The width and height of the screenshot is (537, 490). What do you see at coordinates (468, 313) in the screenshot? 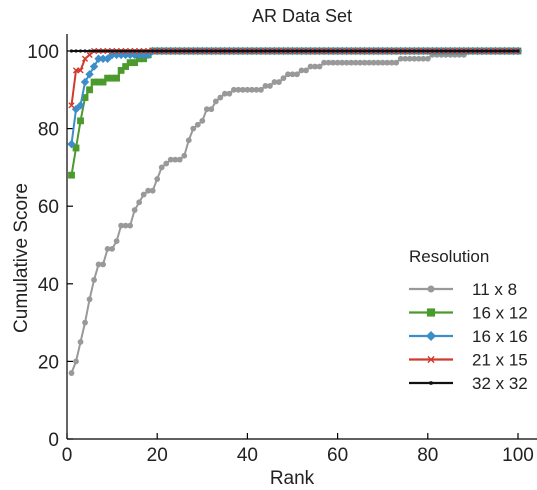
I see `legend-item: 16 x 12` at bounding box center [468, 313].